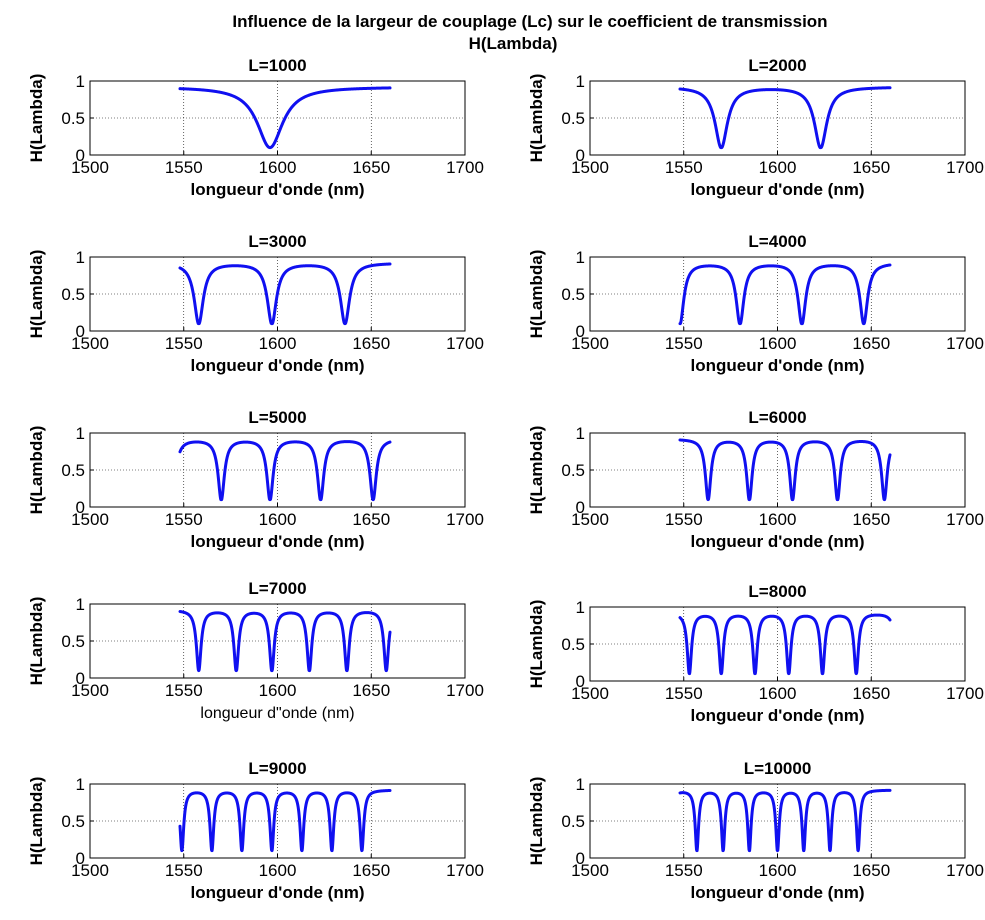 This screenshot has width=985, height=920. What do you see at coordinates (684, 167) in the screenshot?
I see `subplot-2-xtick-label-1: 1550` at bounding box center [684, 167].